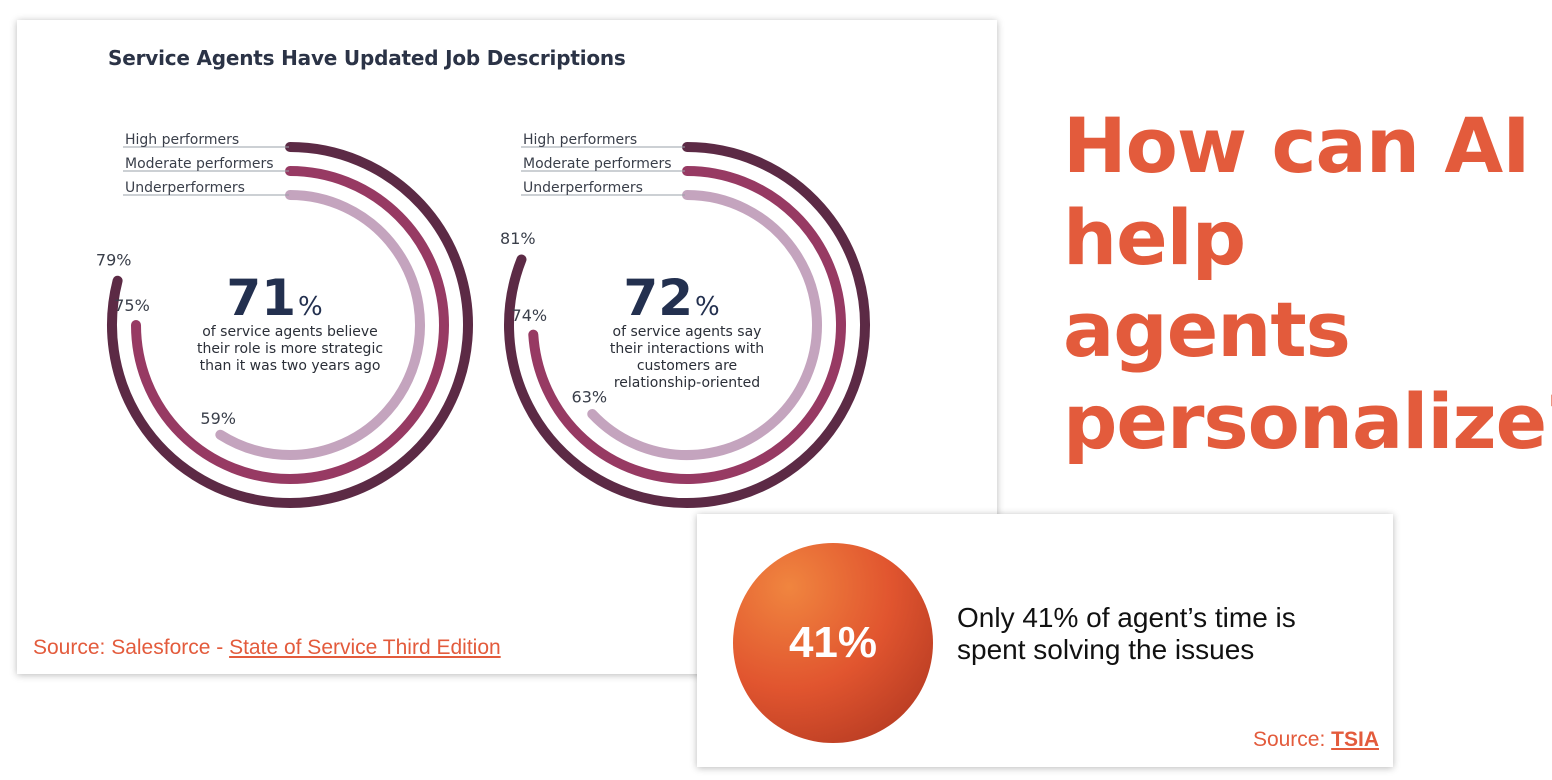 The width and height of the screenshot is (1552, 780). What do you see at coordinates (290, 366) in the screenshot?
I see `center-text-line-3-chart-1: than it was two years ago` at bounding box center [290, 366].